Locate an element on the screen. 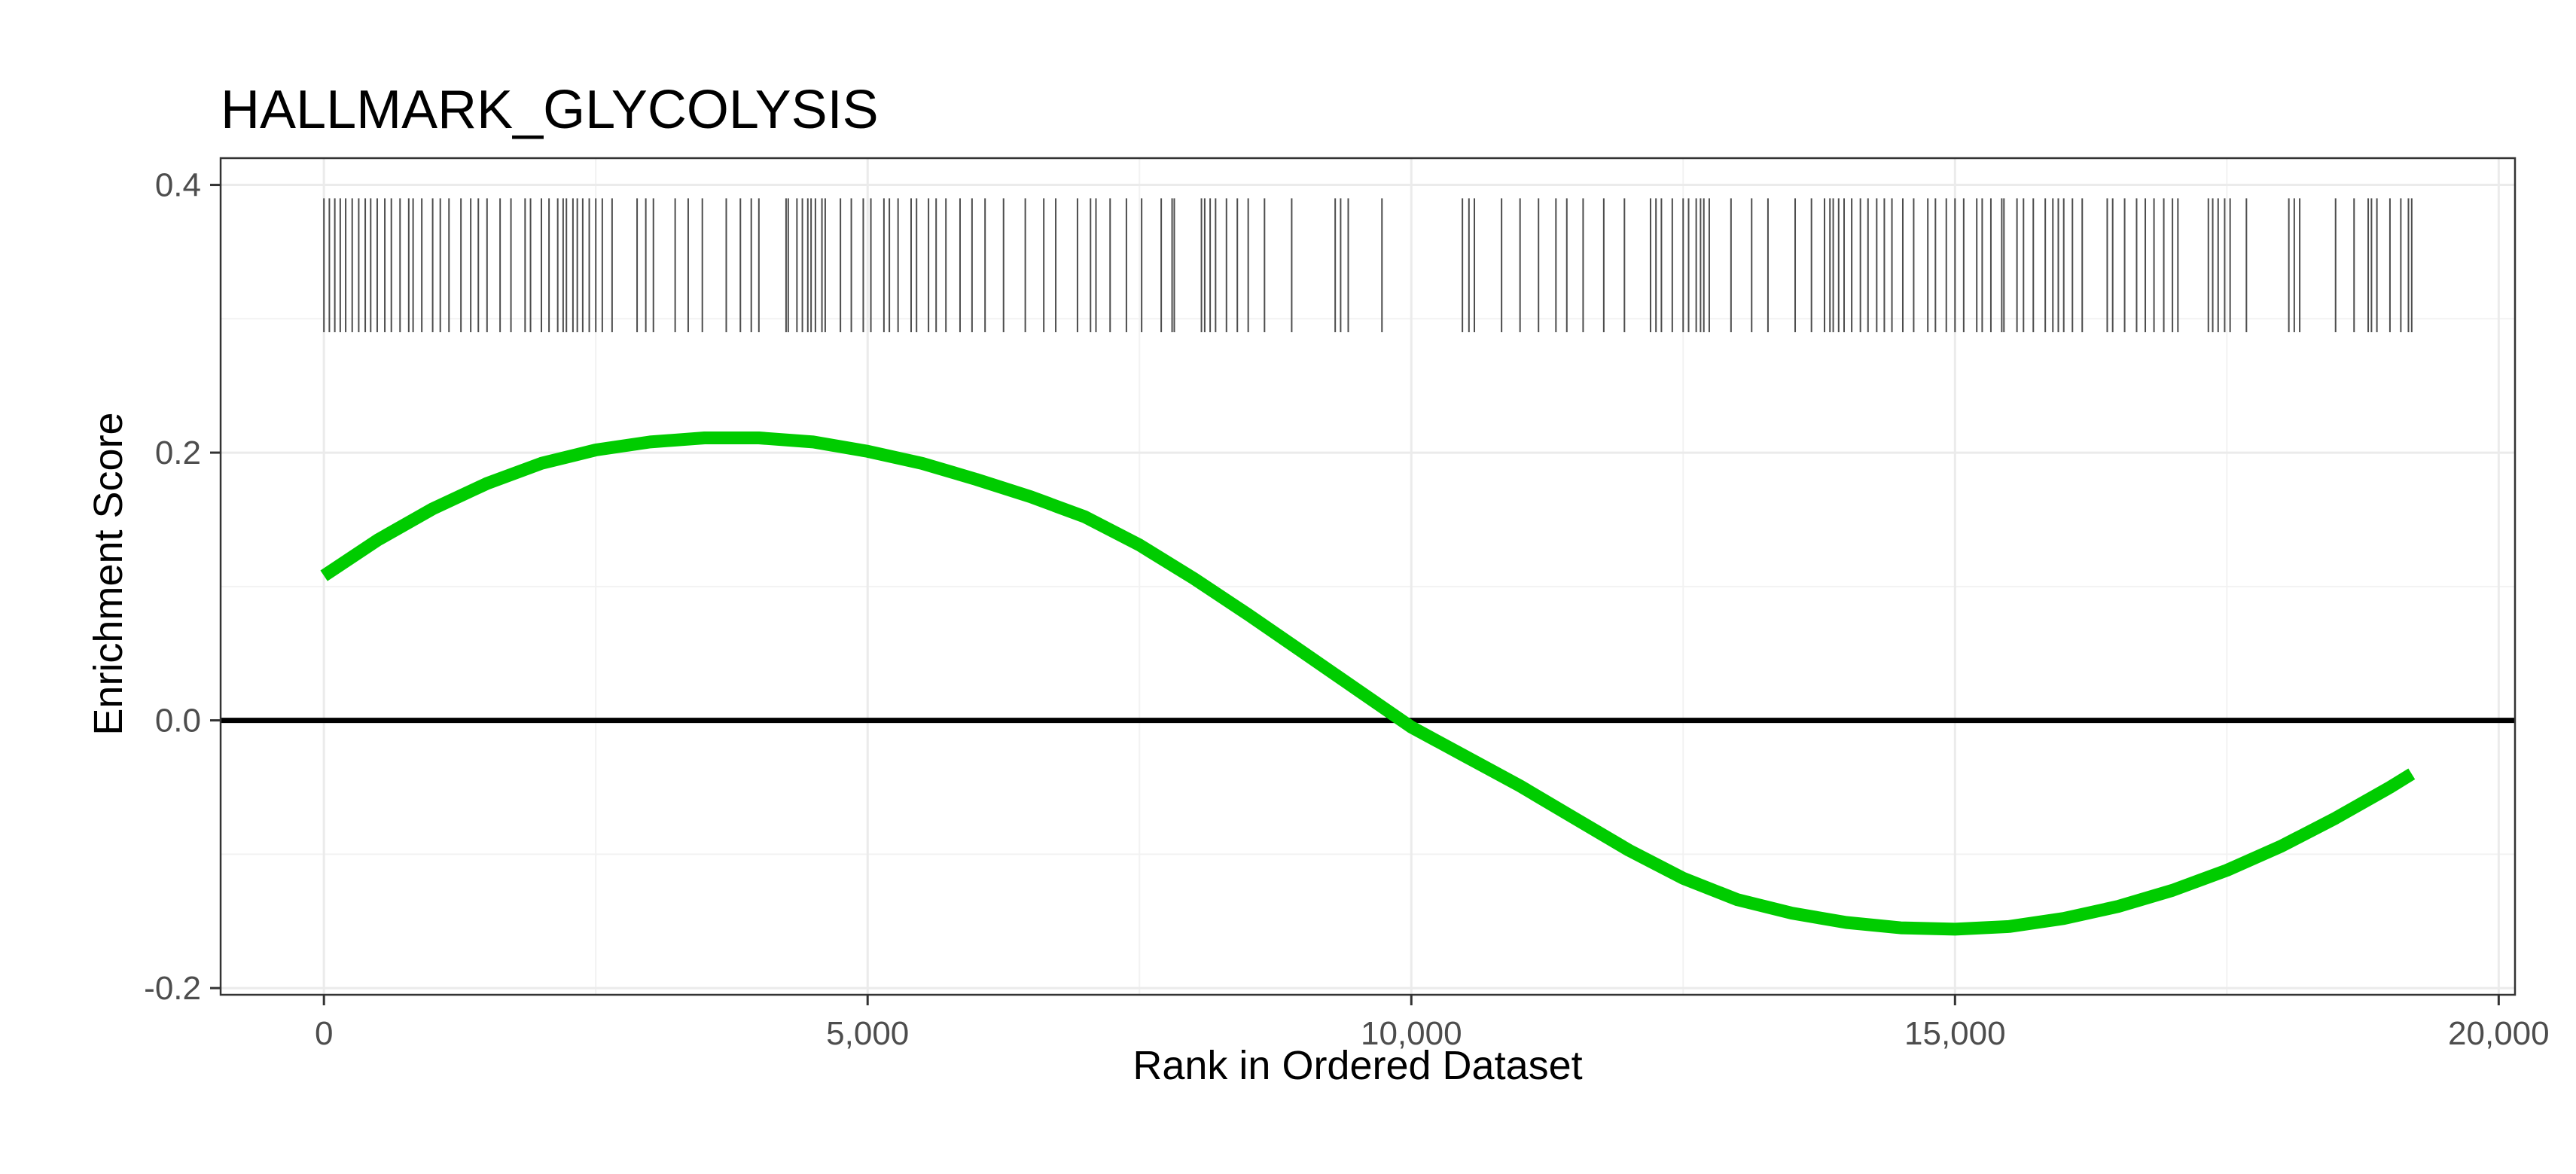 The width and height of the screenshot is (2576, 1174). y-tick-label: 0.2 is located at coordinates (178, 453).